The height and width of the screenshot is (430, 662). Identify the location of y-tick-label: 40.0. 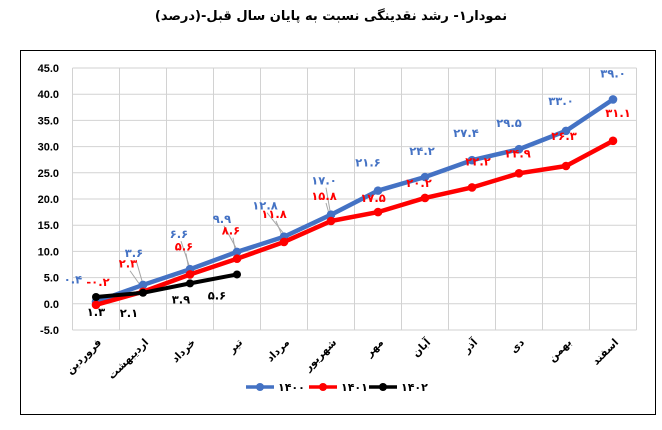
(48, 95).